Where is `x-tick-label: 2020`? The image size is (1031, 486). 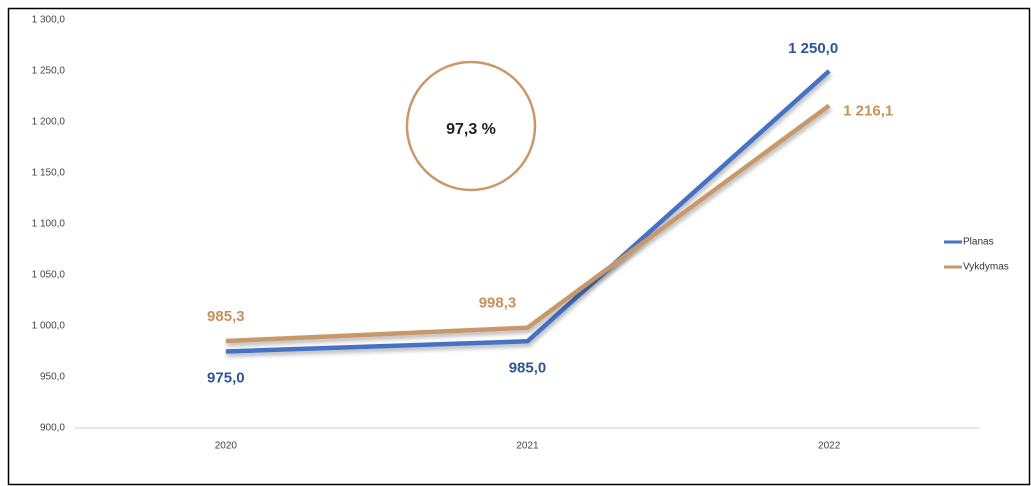
x-tick-label: 2020 is located at coordinates (226, 446).